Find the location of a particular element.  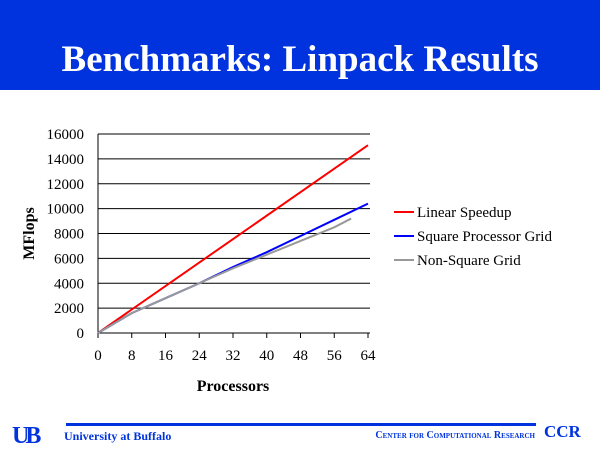

center-name: Center for Computational Research is located at coordinates (455, 435).